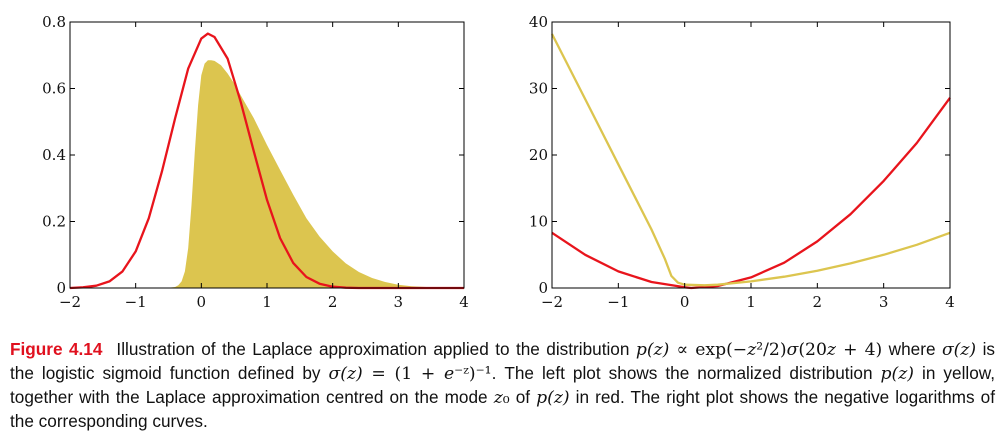 This screenshot has height=435, width=1005. Describe the element at coordinates (473, 374) in the screenshot. I see `caption-math: ⁻ᶻ)⁻¹` at that location.